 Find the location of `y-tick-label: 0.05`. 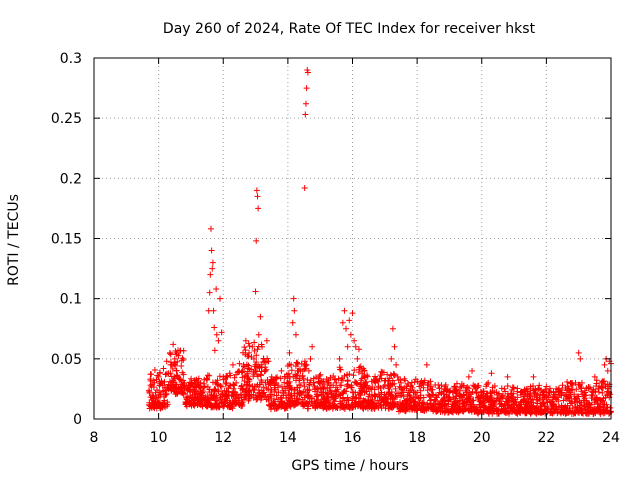

y-tick-label: 0.05 is located at coordinates (66, 360).